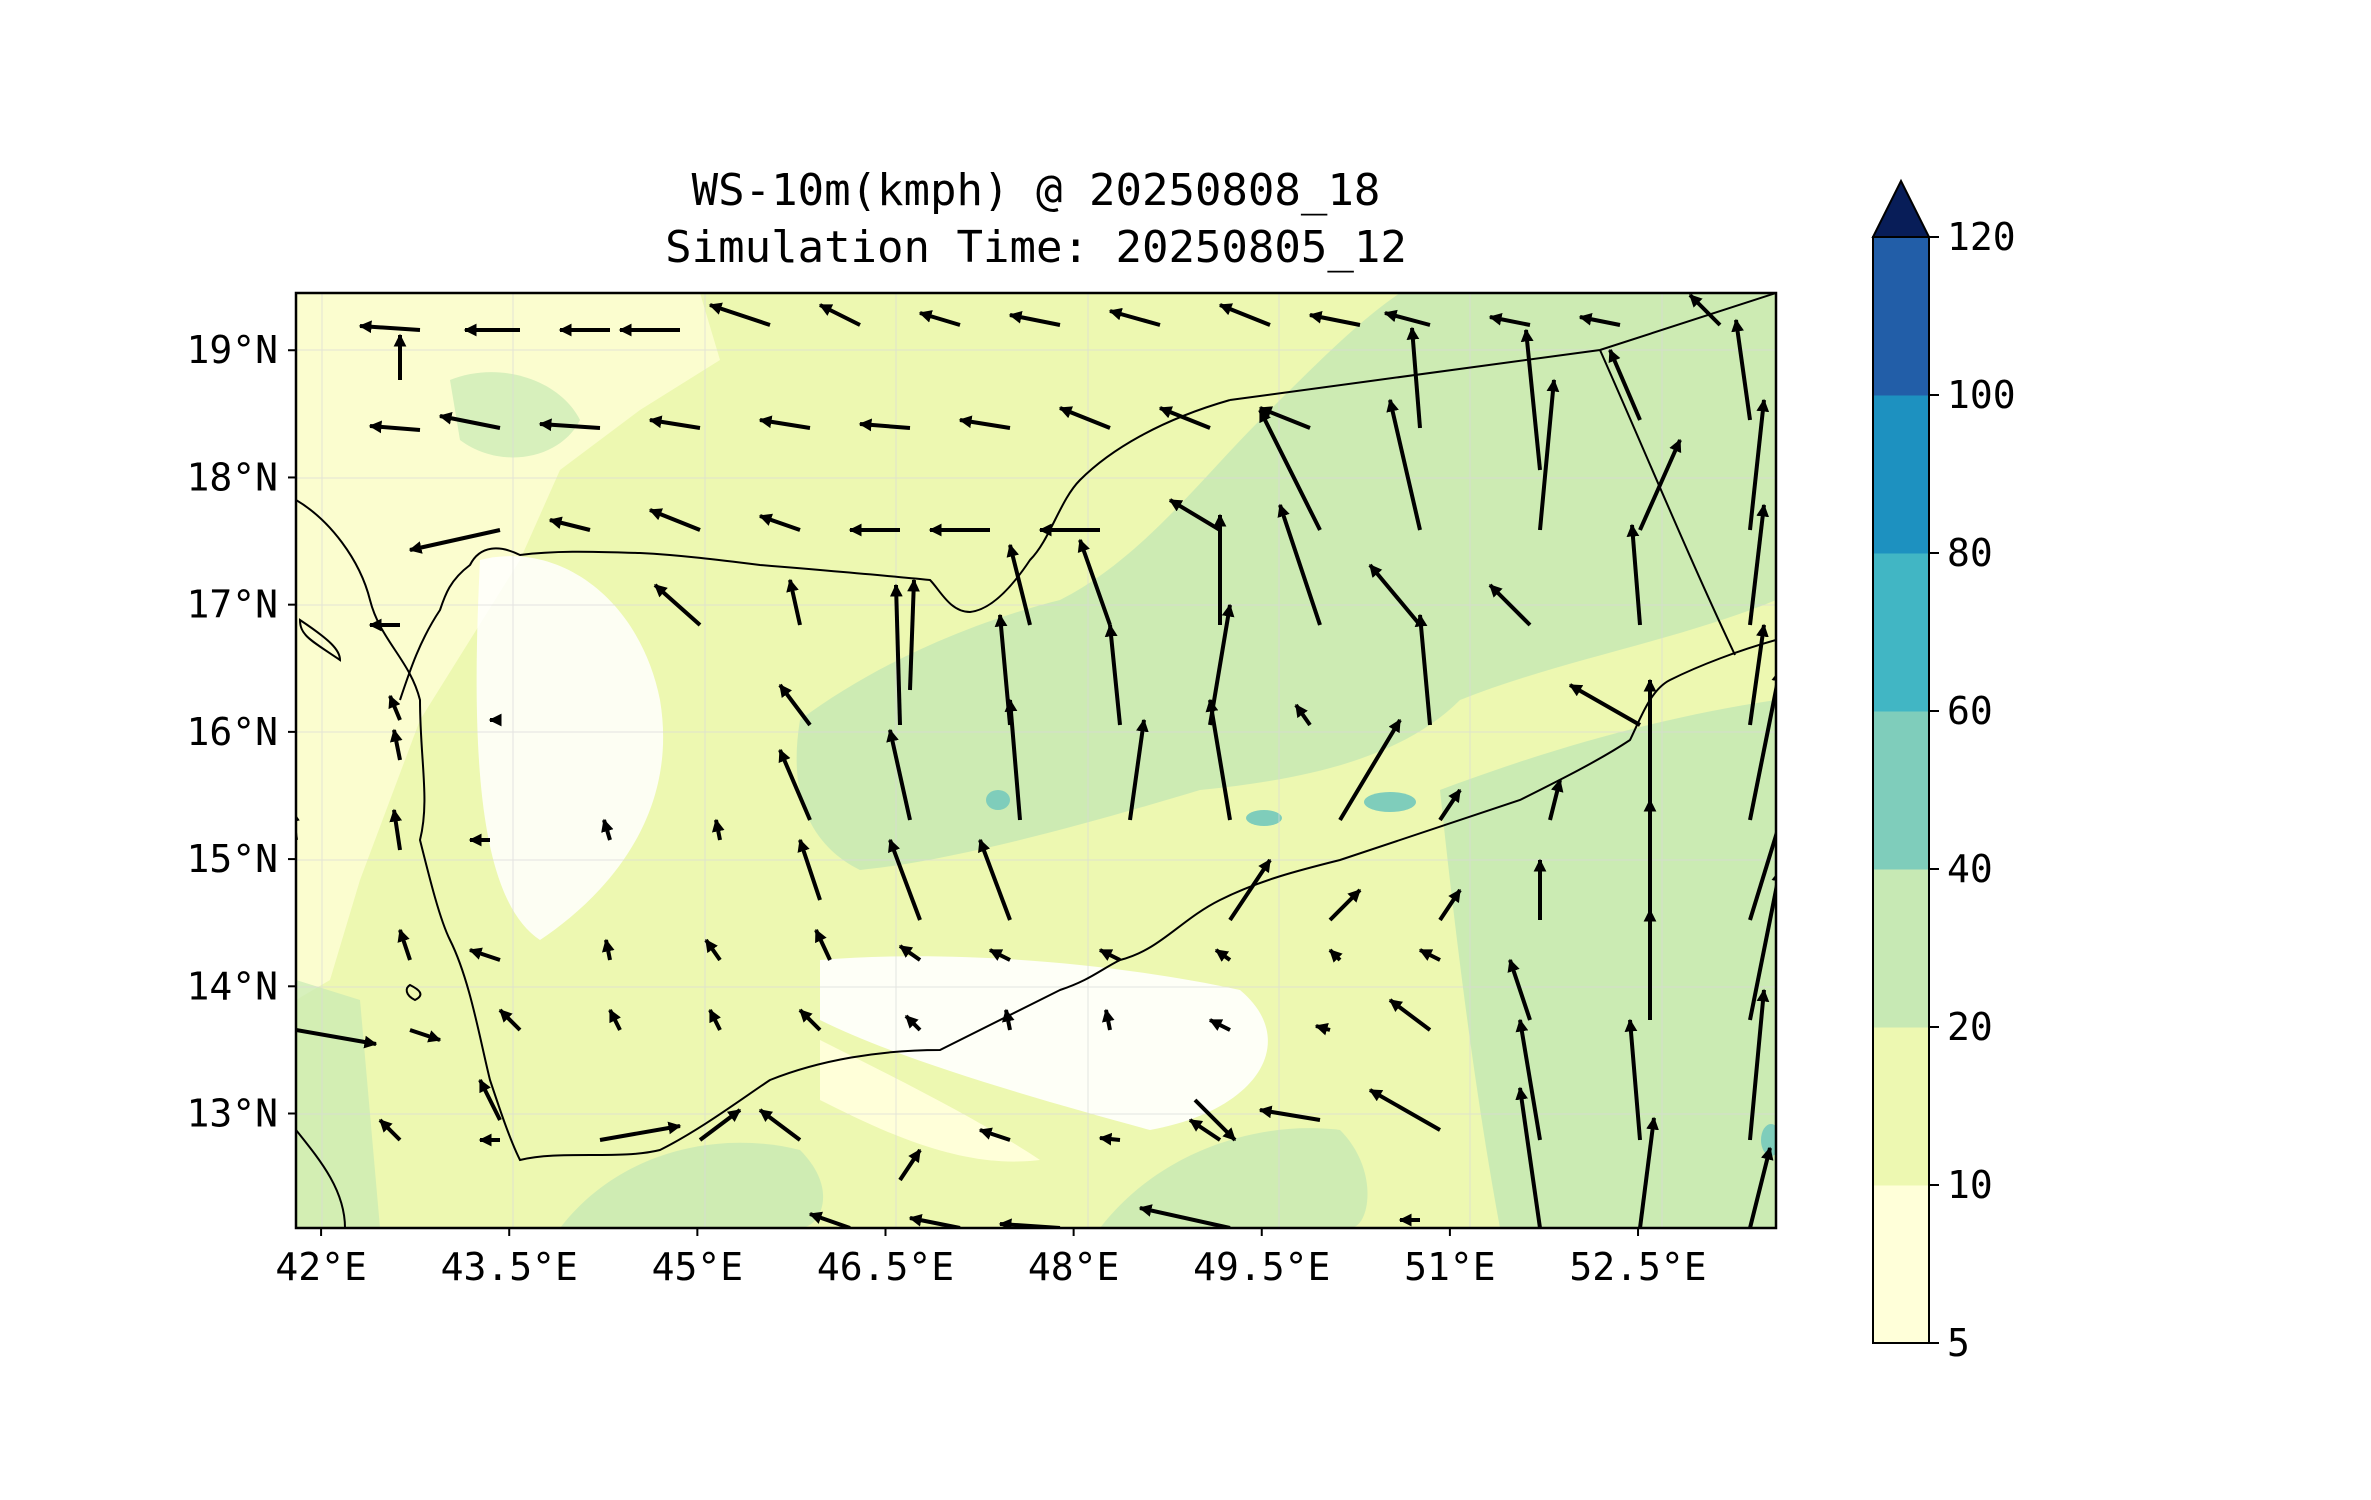 This screenshot has height=1500, width=2371. I want to click on lon-tick-label: 48°E, so click(1074, 1267).